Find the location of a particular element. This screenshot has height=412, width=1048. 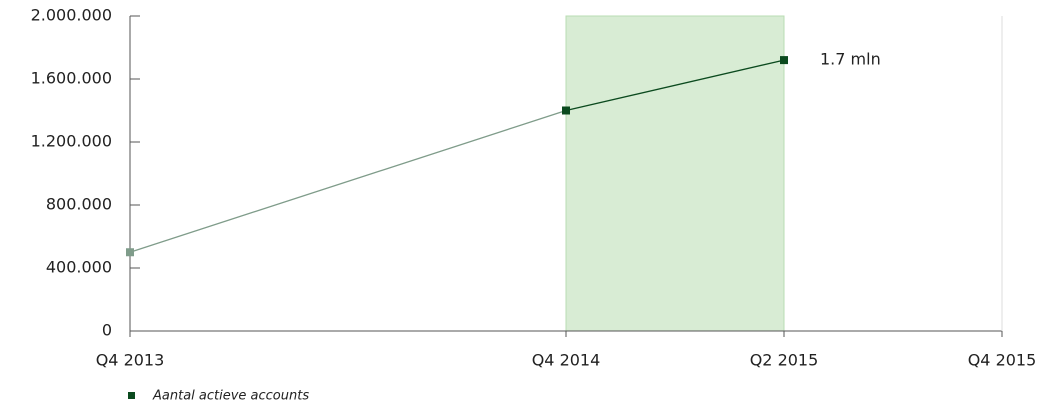

data-label: 1.7 mln is located at coordinates (850, 59).